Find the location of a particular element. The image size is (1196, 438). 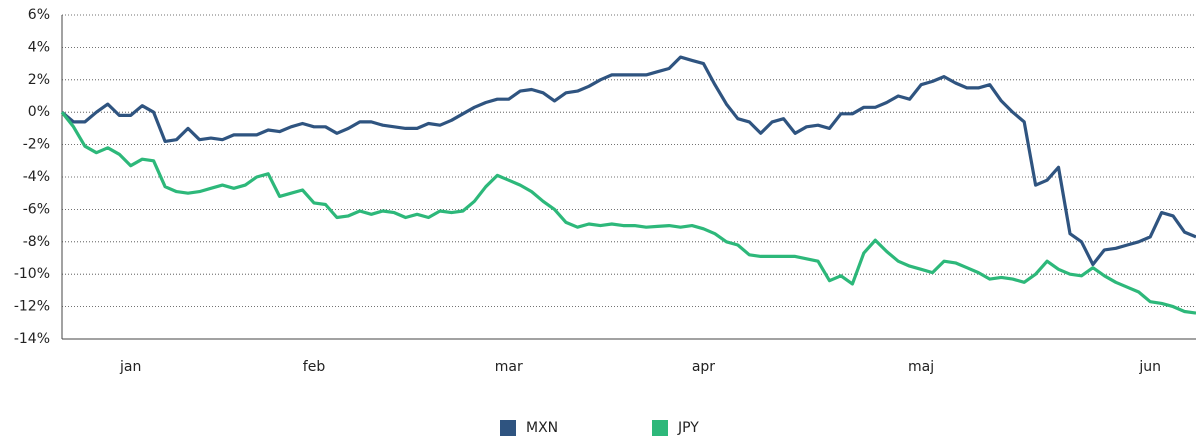

y-tick-label: -4% is located at coordinates (36, 177).